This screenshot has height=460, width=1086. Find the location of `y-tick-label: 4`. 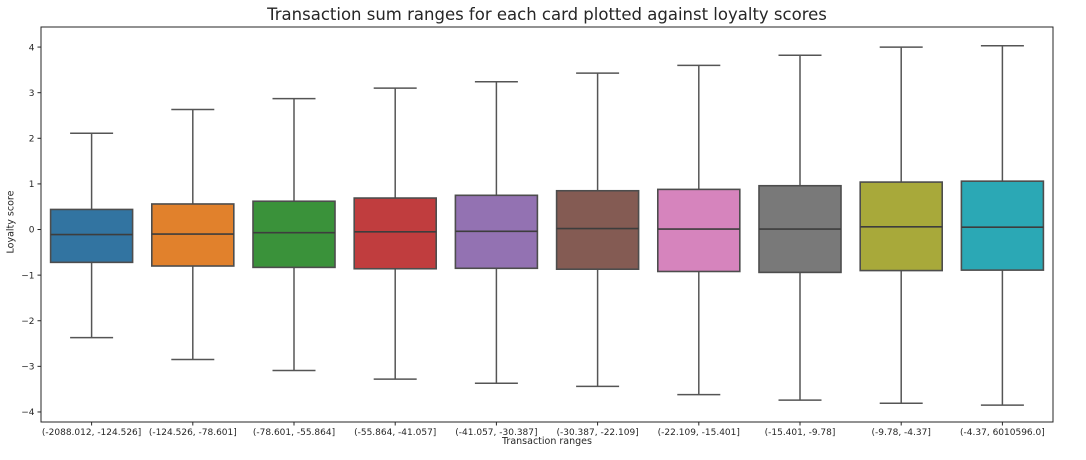

y-tick-label: 4 is located at coordinates (32, 48).